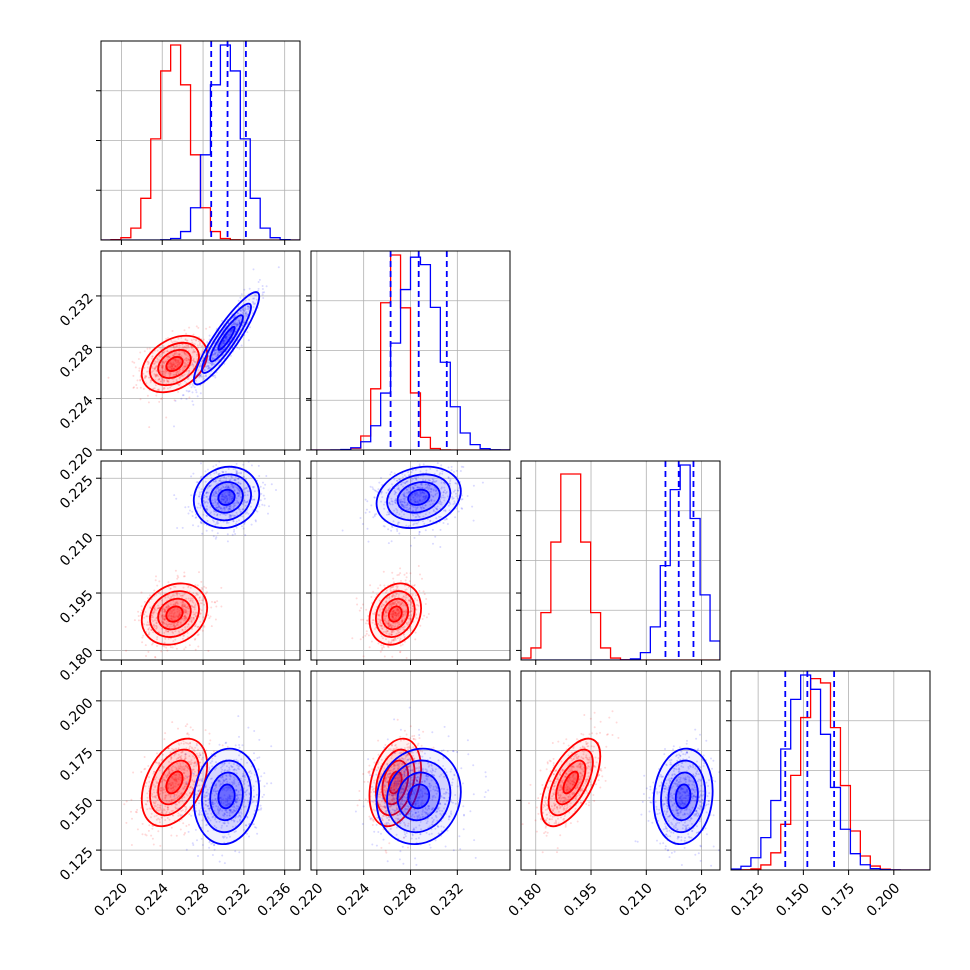 Image resolution: width=970 pixels, height=970 pixels. I want to click on grid, so click(200, 350).